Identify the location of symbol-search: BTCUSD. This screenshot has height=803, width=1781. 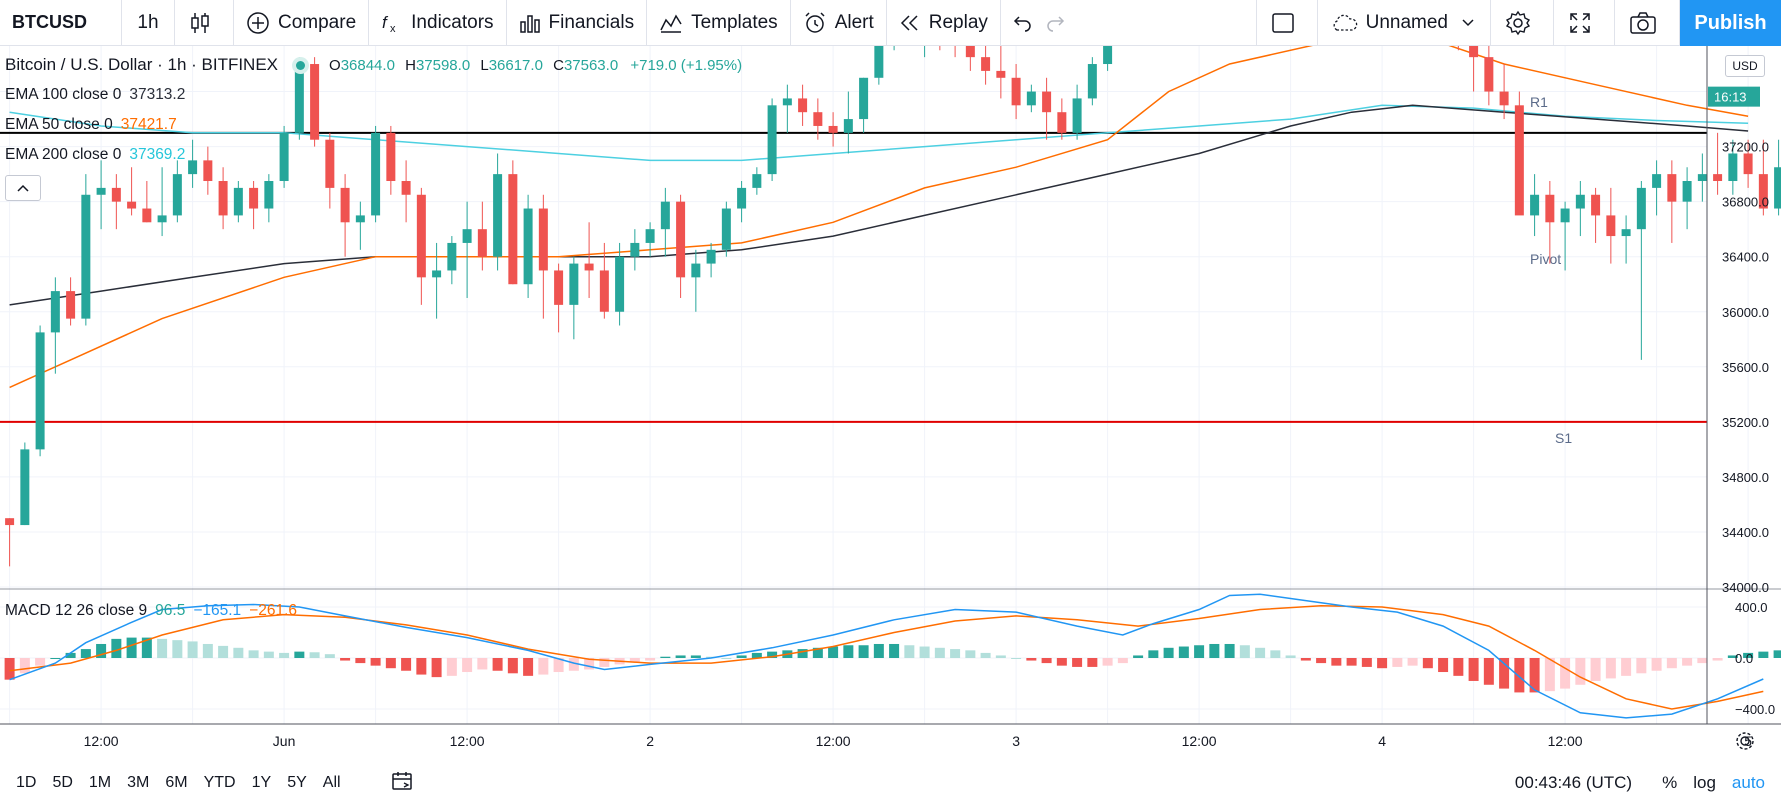
(61, 23).